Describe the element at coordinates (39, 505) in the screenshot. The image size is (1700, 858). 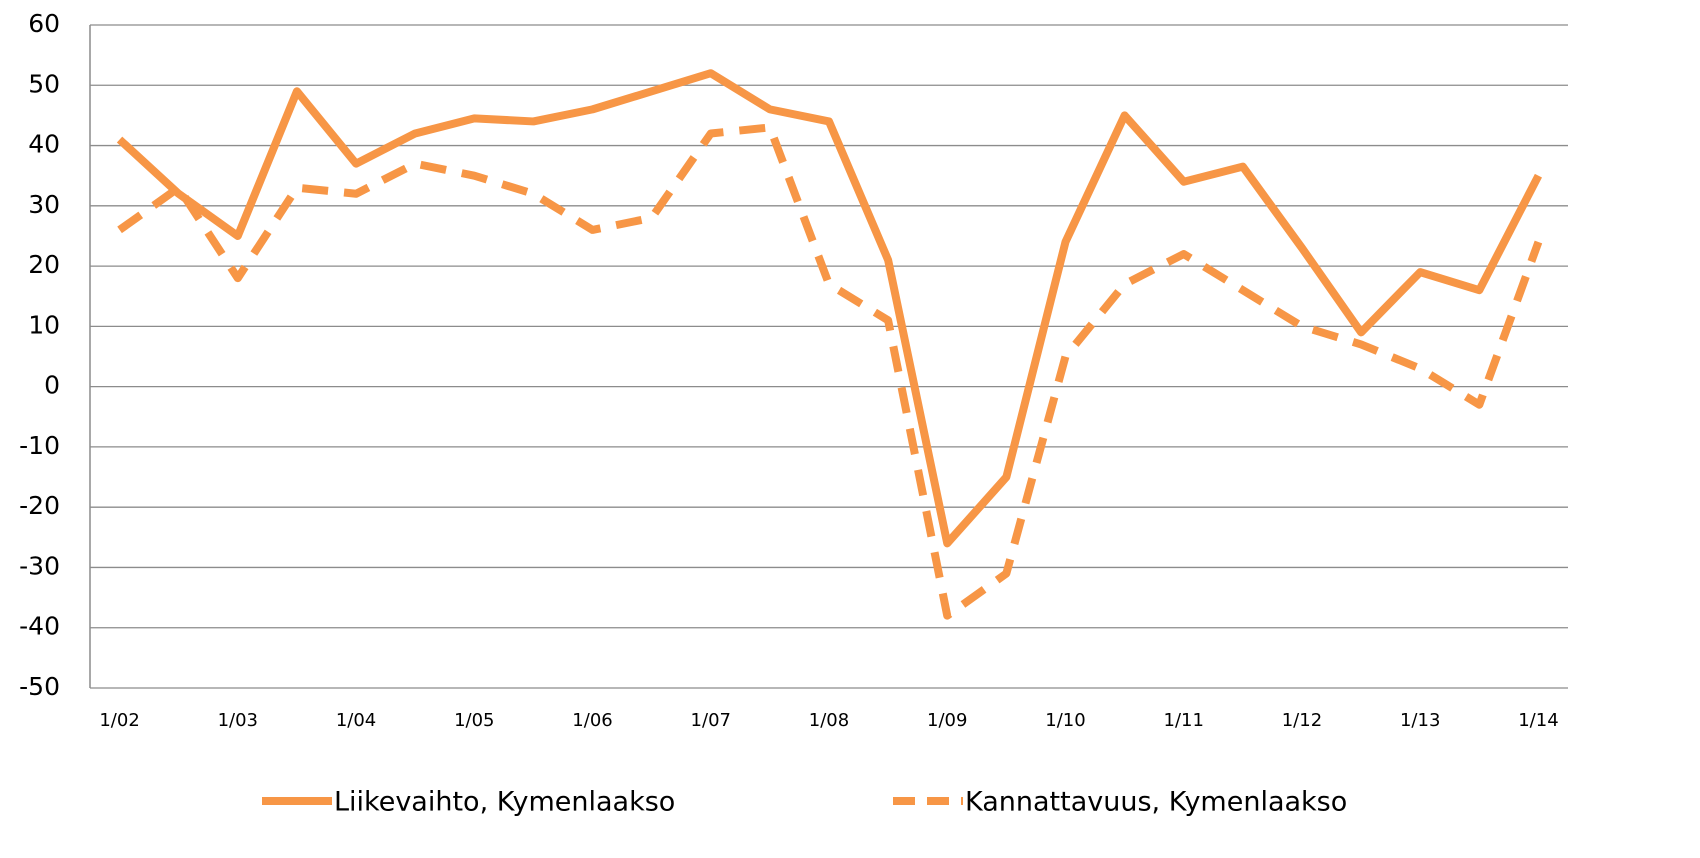
I see `y-tick-label: -20` at that location.